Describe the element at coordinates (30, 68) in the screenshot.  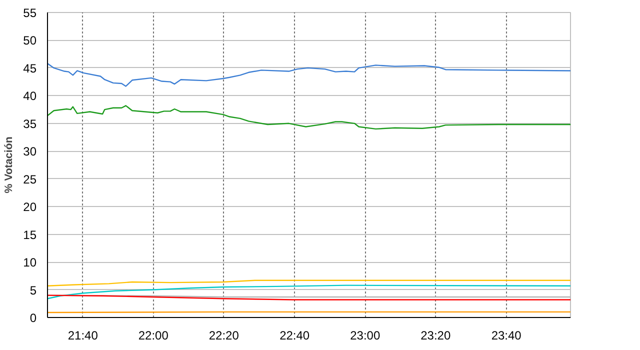
I see `y-tick-label: 45` at that location.